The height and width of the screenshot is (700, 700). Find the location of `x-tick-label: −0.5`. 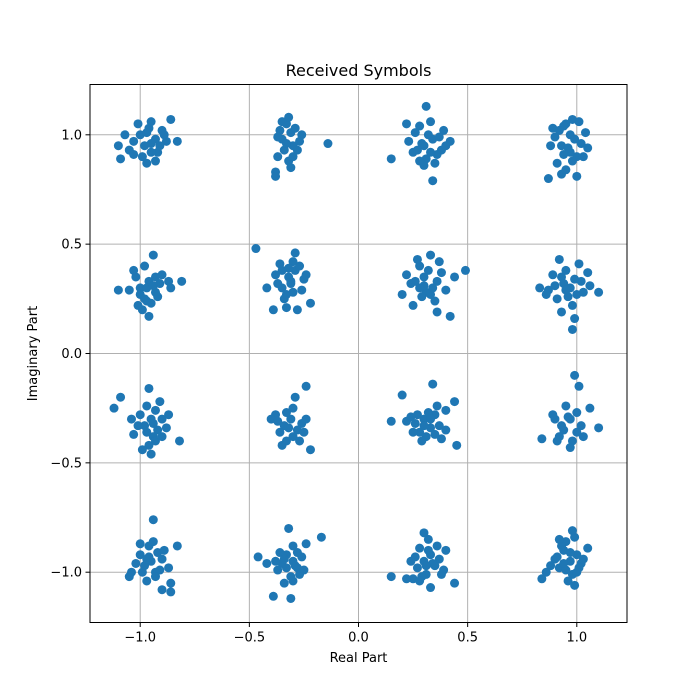

x-tick-label: −0.5 is located at coordinates (250, 638).